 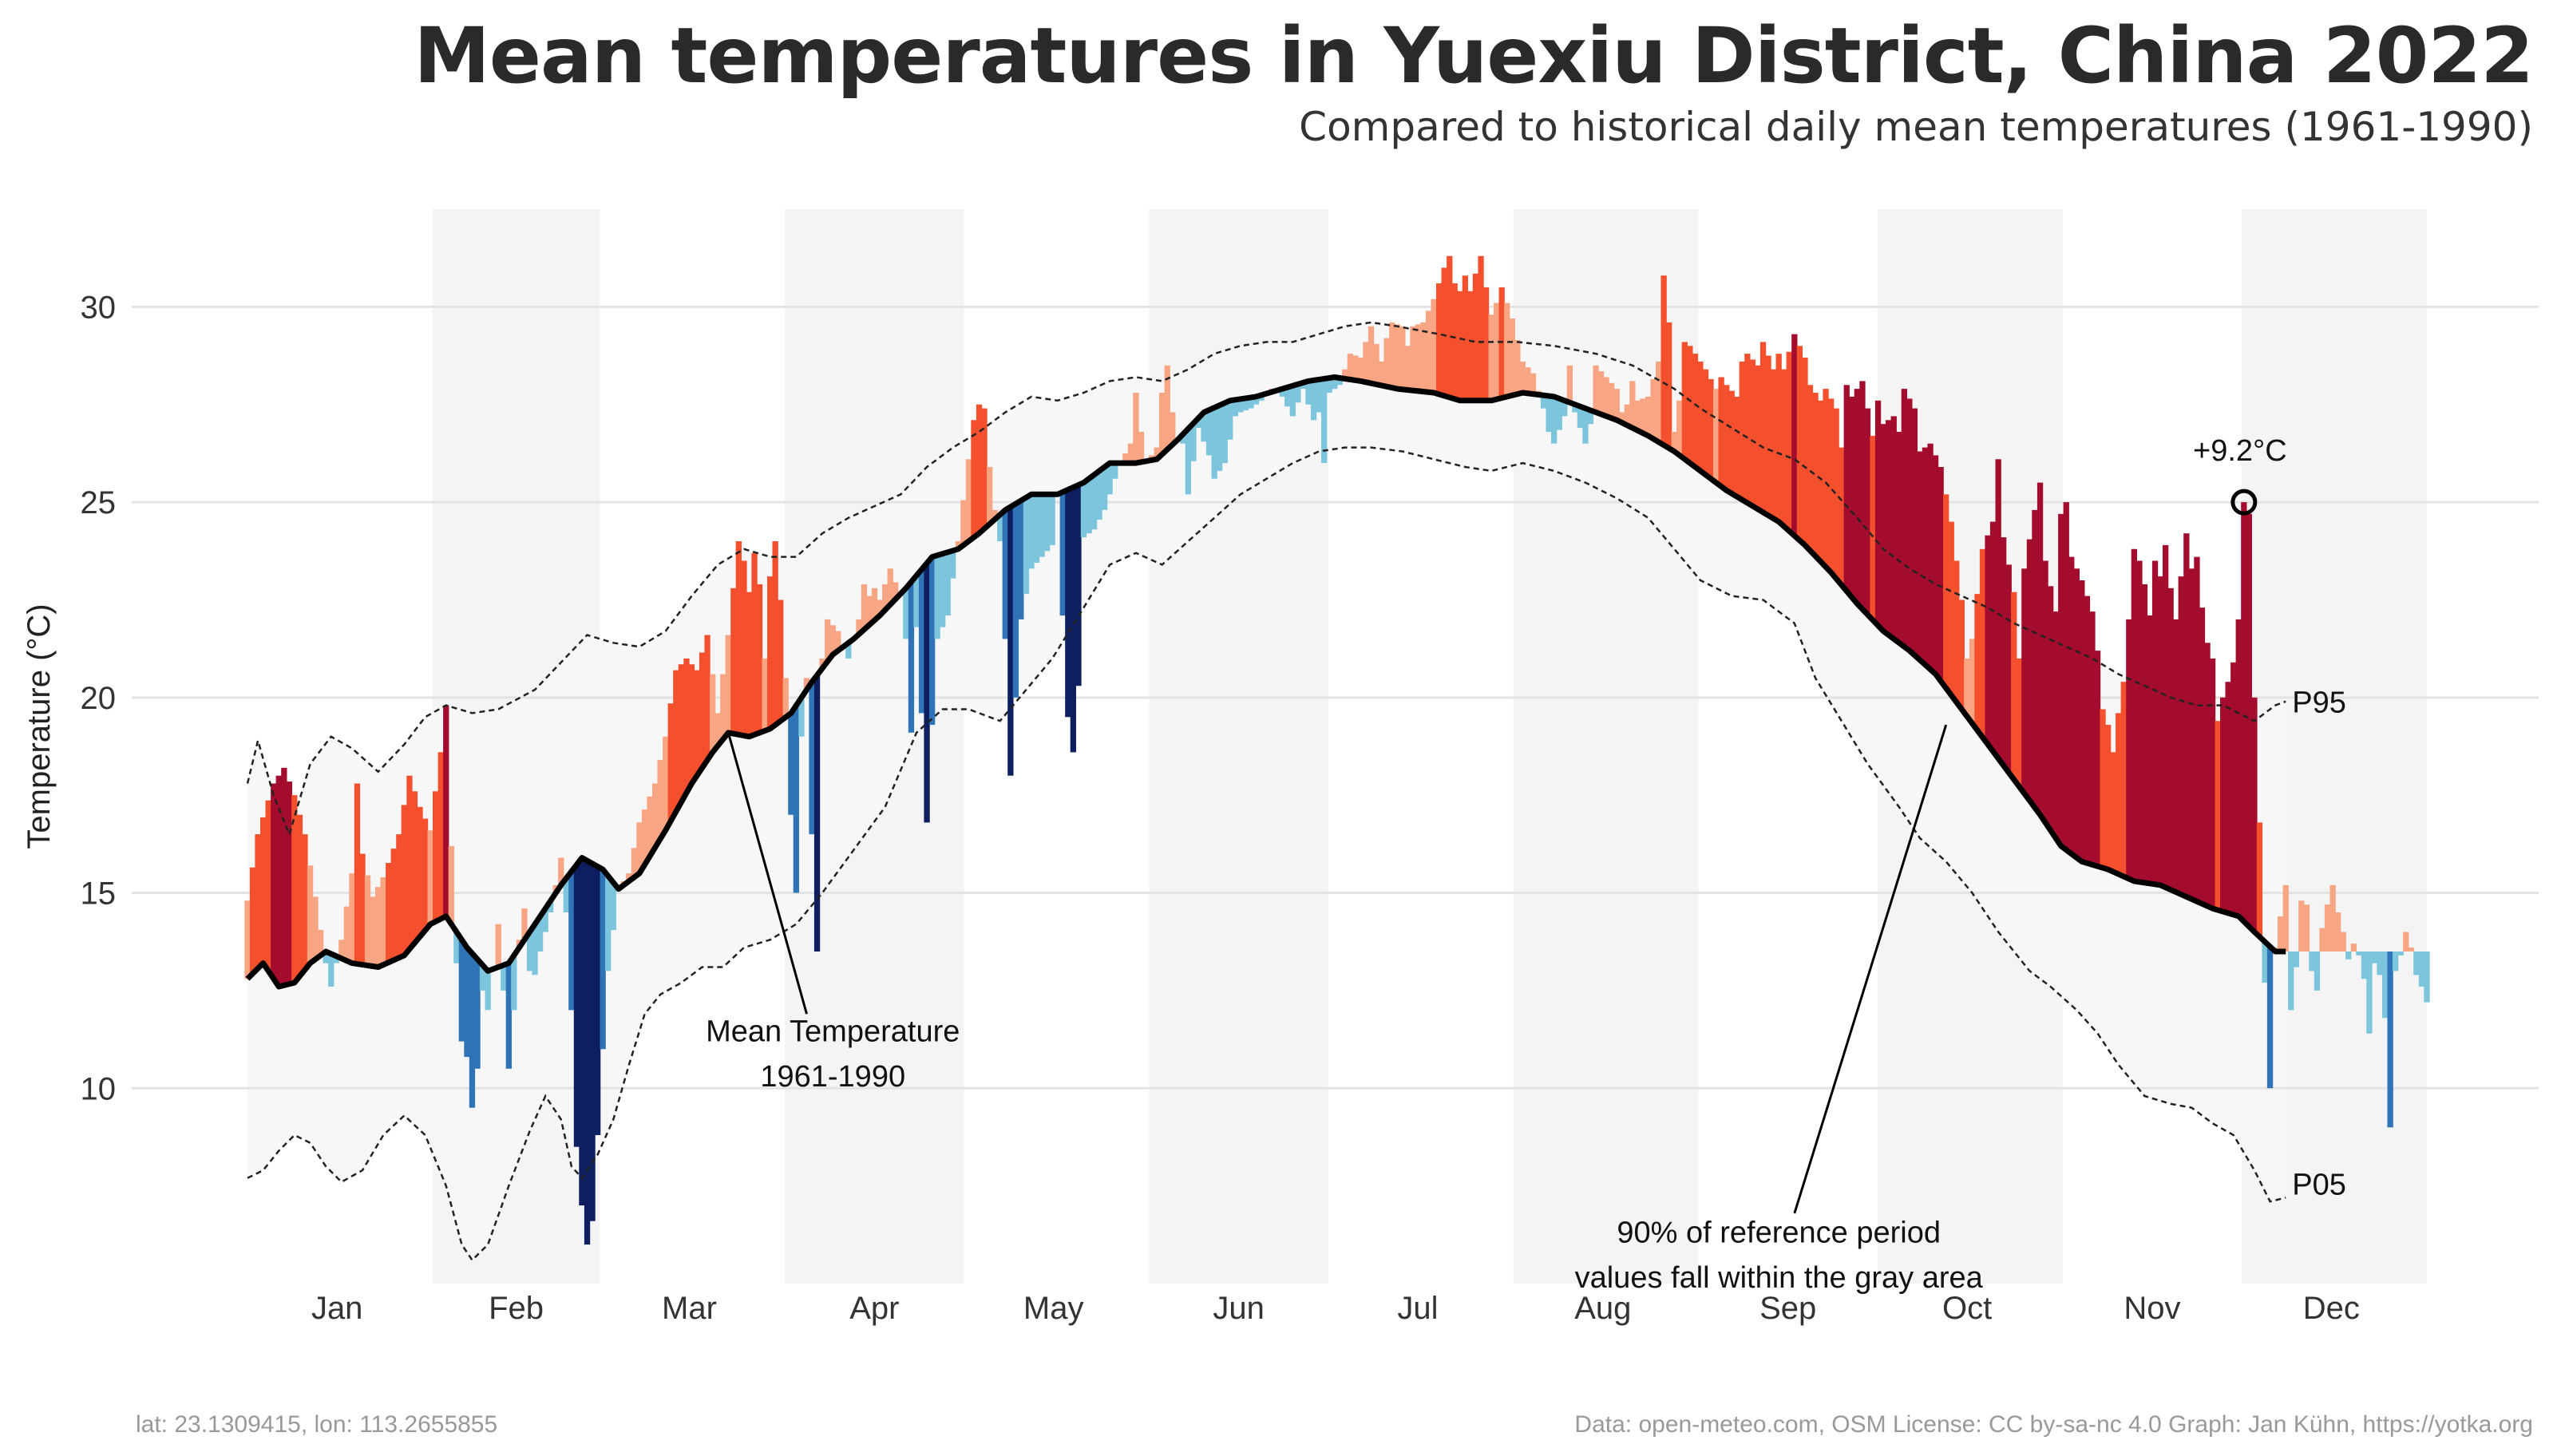 I want to click on mean-line-leader, so click(x=767, y=874).